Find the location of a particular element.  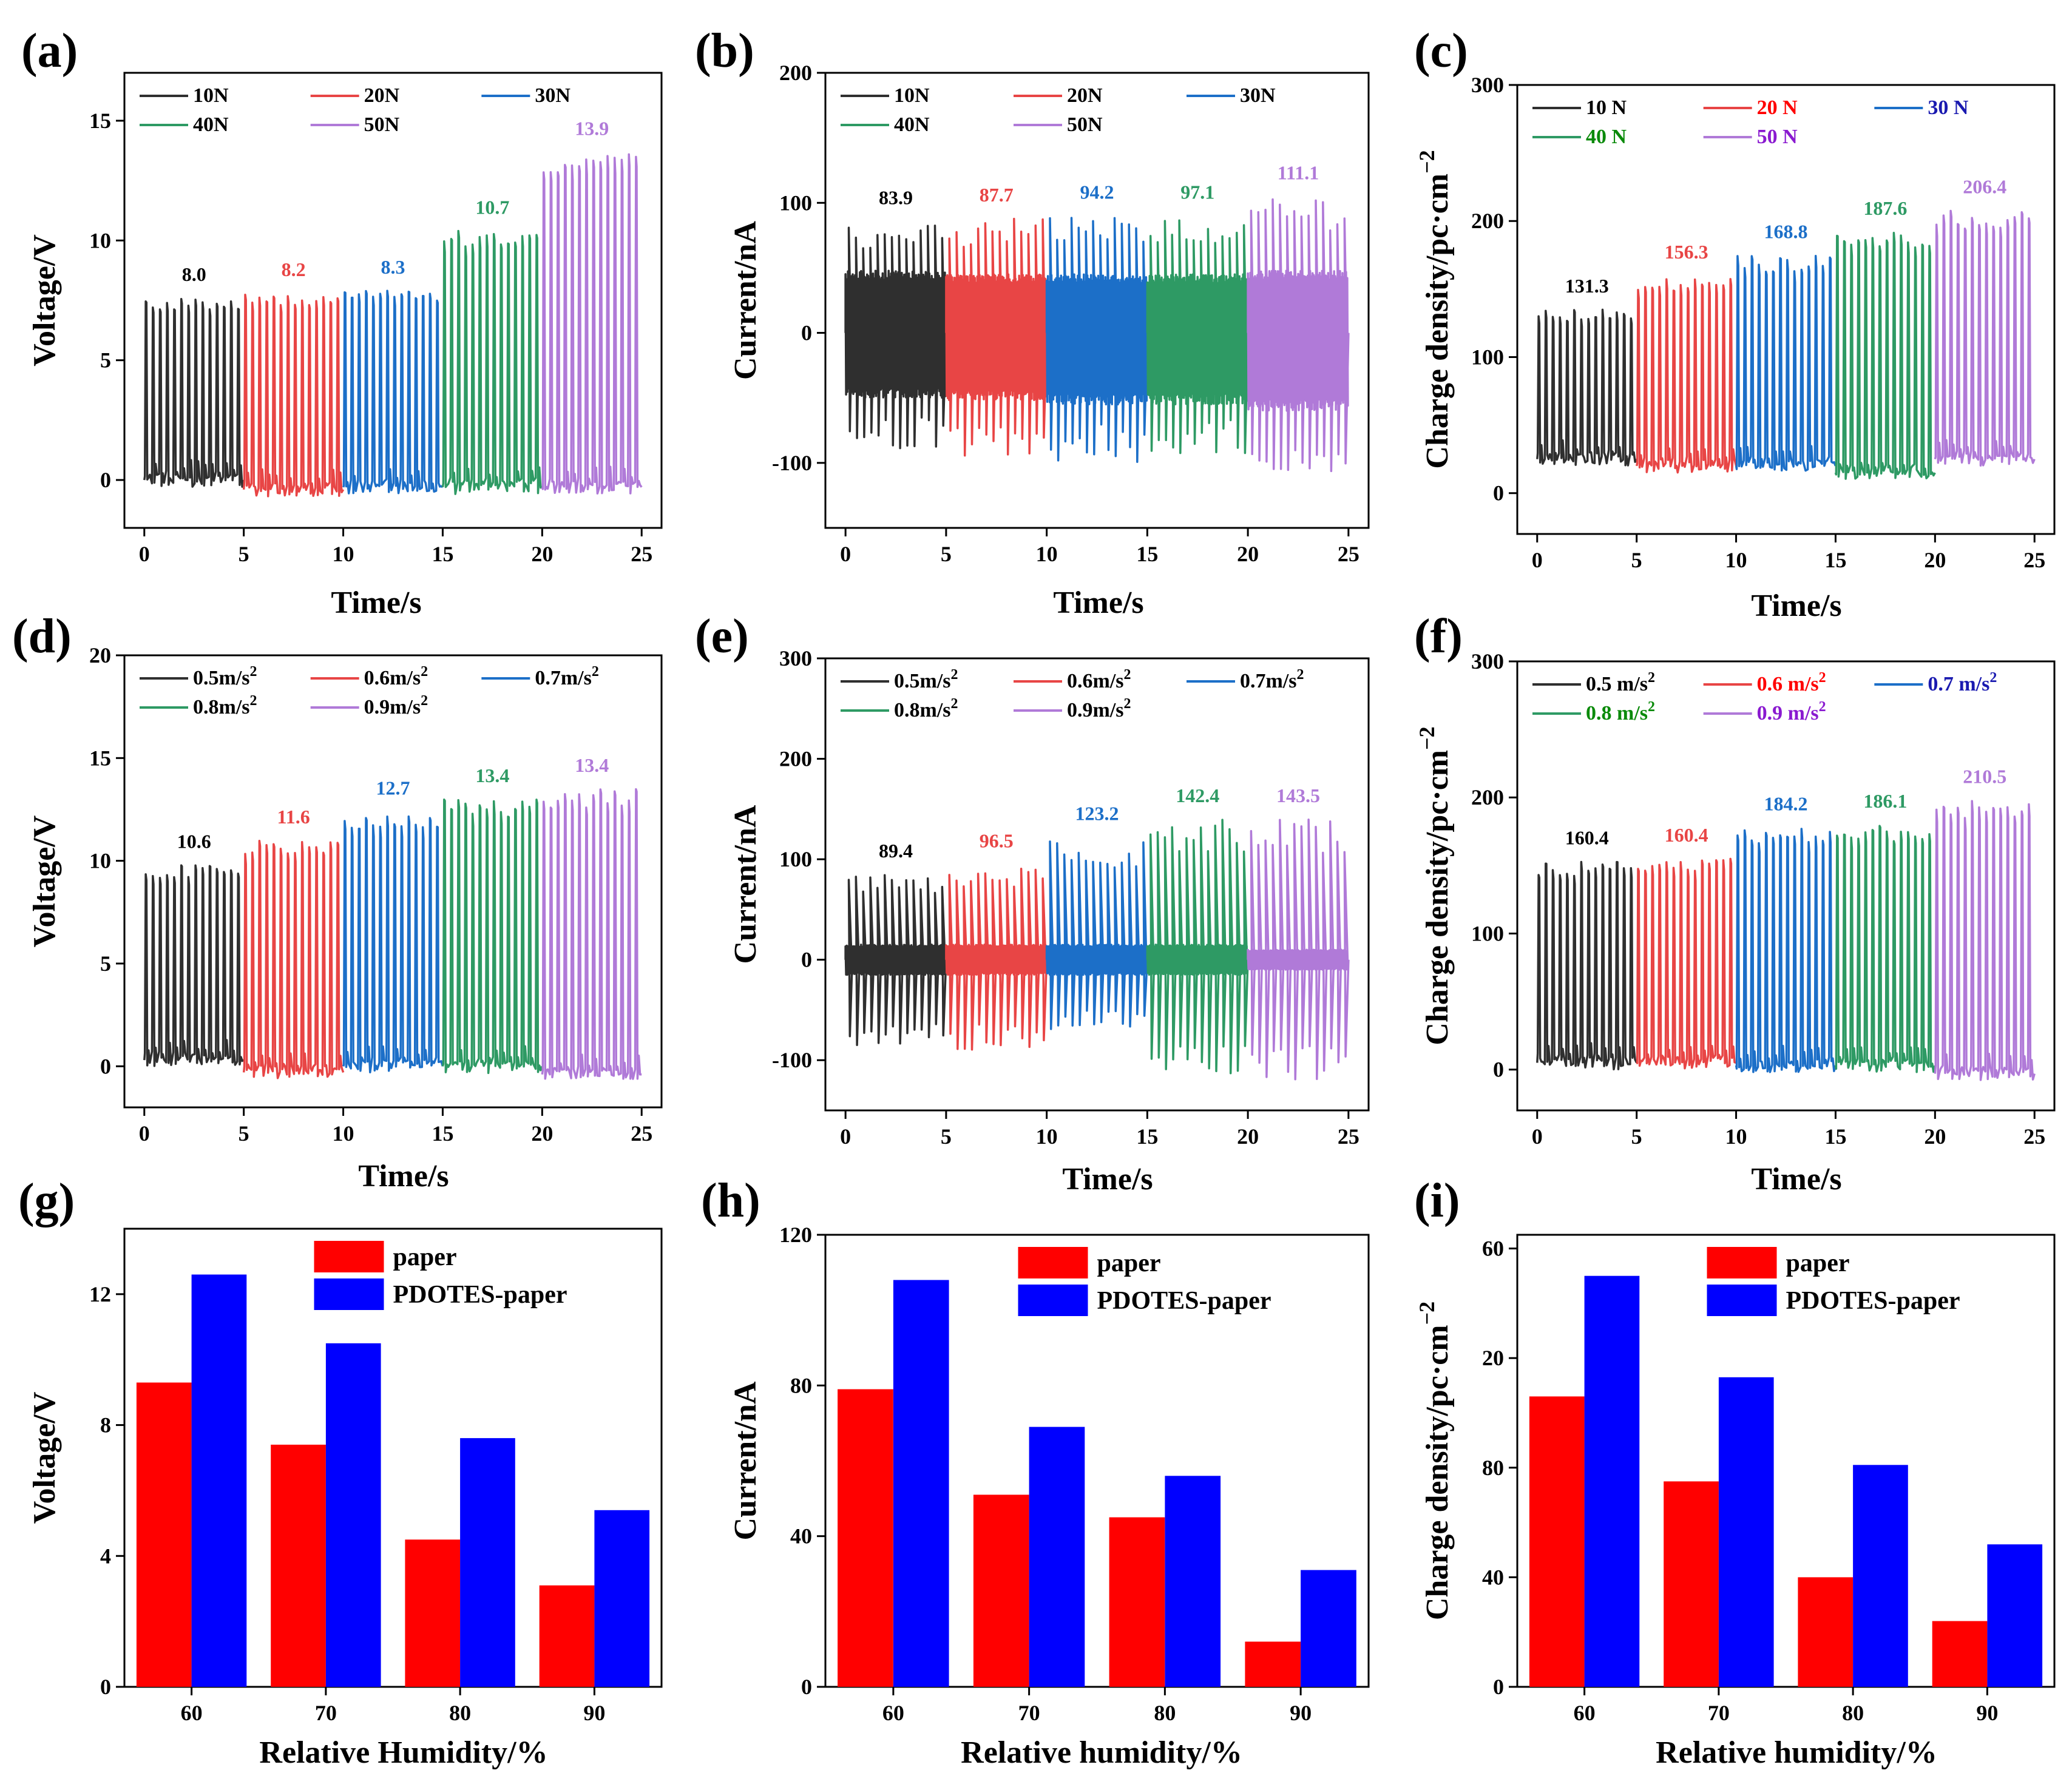

panel-label: (f) is located at coordinates (1438, 636).